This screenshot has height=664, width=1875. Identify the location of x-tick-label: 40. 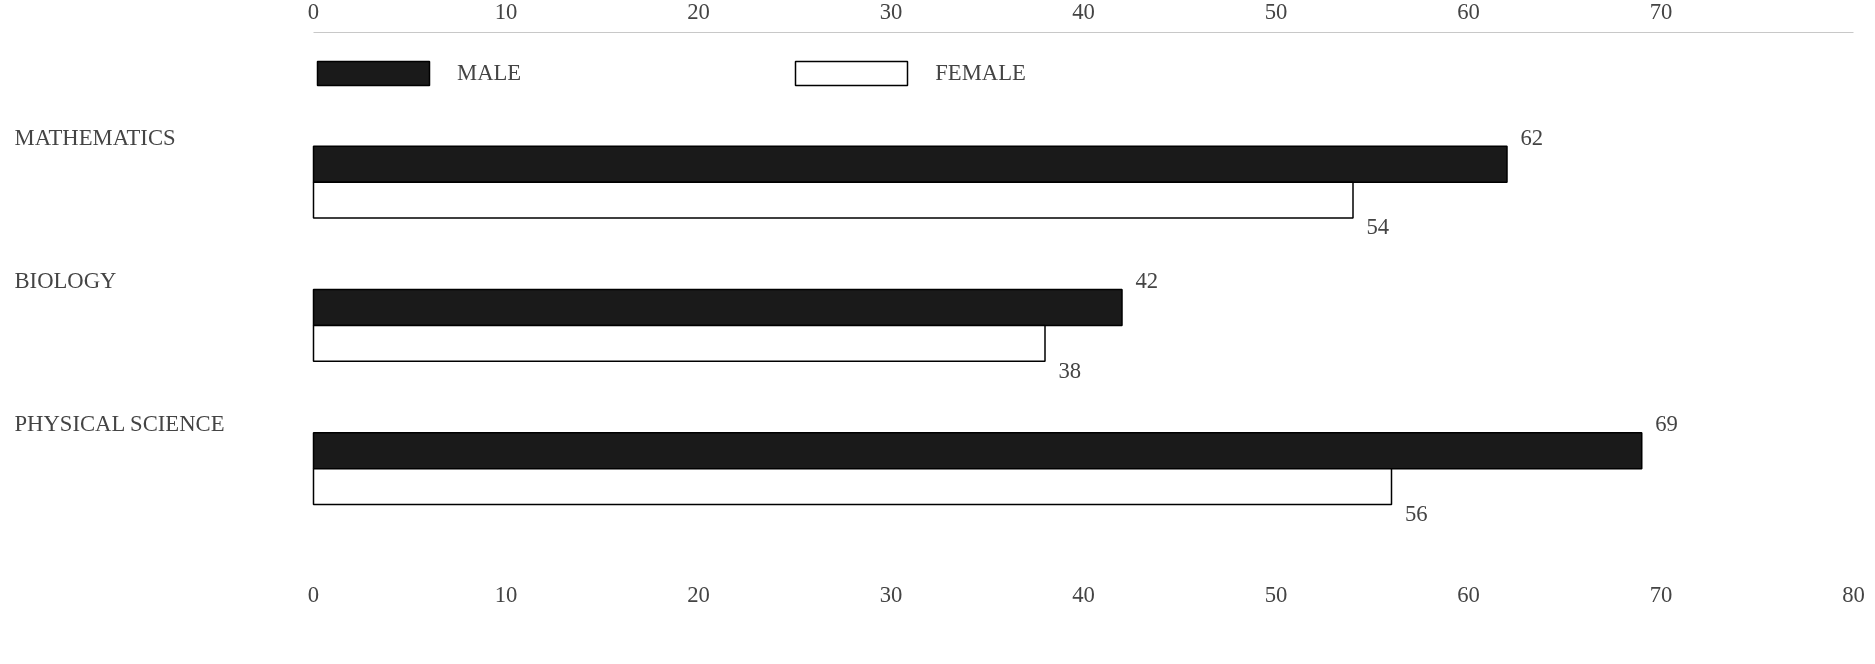
(1083, 594).